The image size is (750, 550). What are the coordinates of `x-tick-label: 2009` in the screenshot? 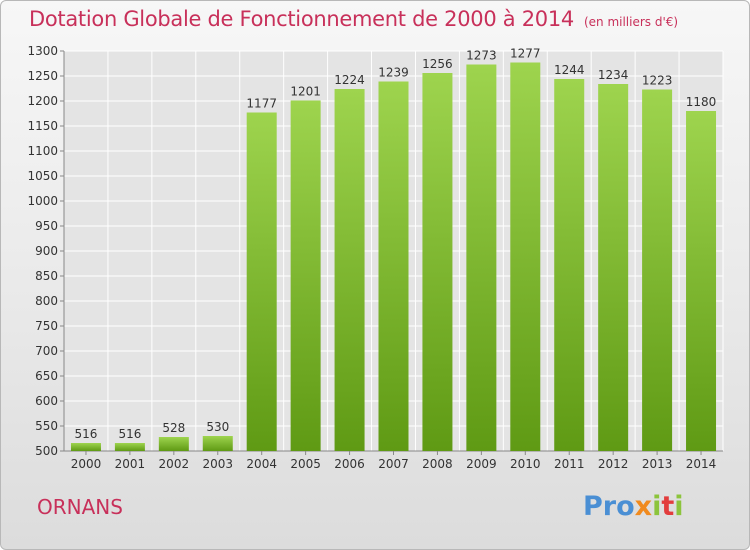 It's located at (481, 464).